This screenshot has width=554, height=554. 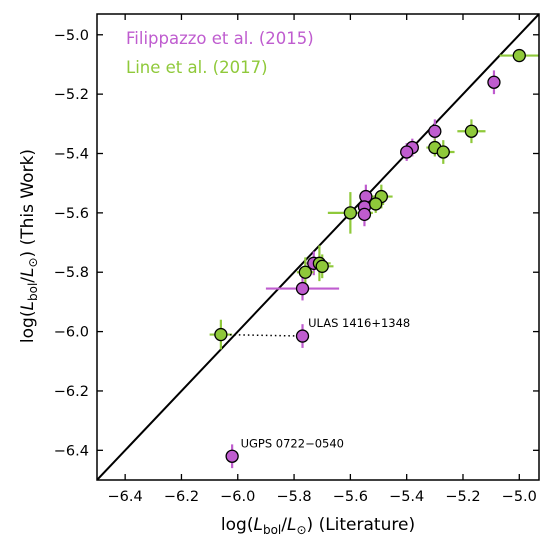 I want to click on x-tick-label-3: −5.8, so click(x=293, y=497).